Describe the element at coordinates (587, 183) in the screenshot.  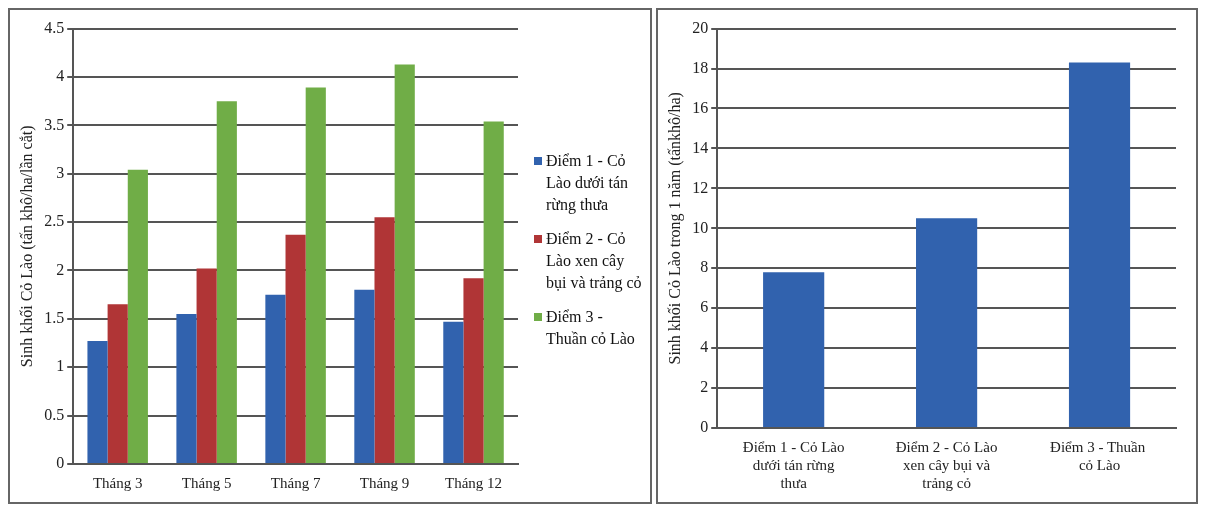
I see `legend-label: Điểm 1 - Cỏ Lào dưới tán rừng thưa` at that location.